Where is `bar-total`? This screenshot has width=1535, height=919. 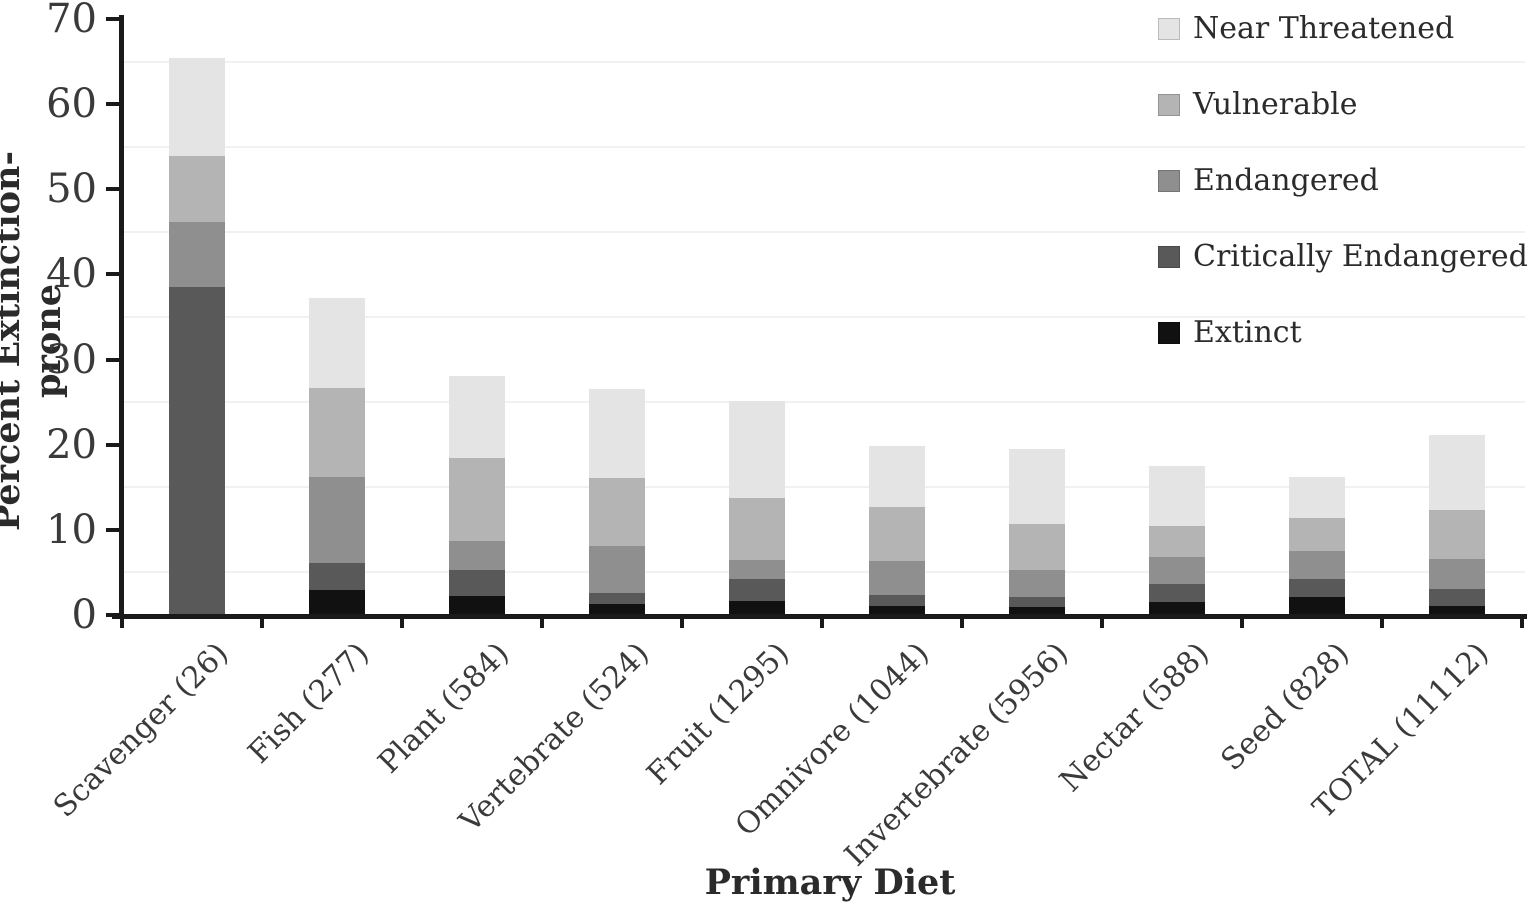 bar-total is located at coordinates (1457, 525).